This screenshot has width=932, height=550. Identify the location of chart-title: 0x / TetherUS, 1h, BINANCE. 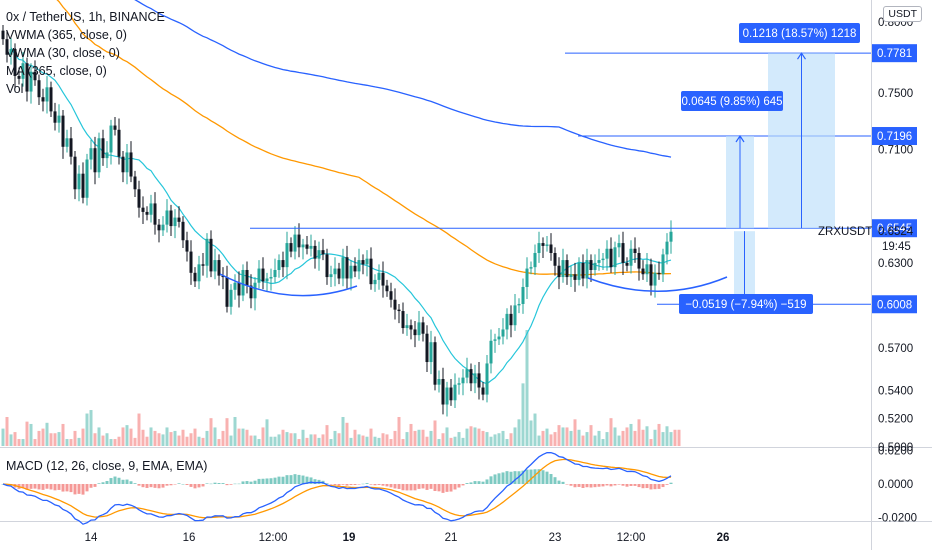
(85, 17).